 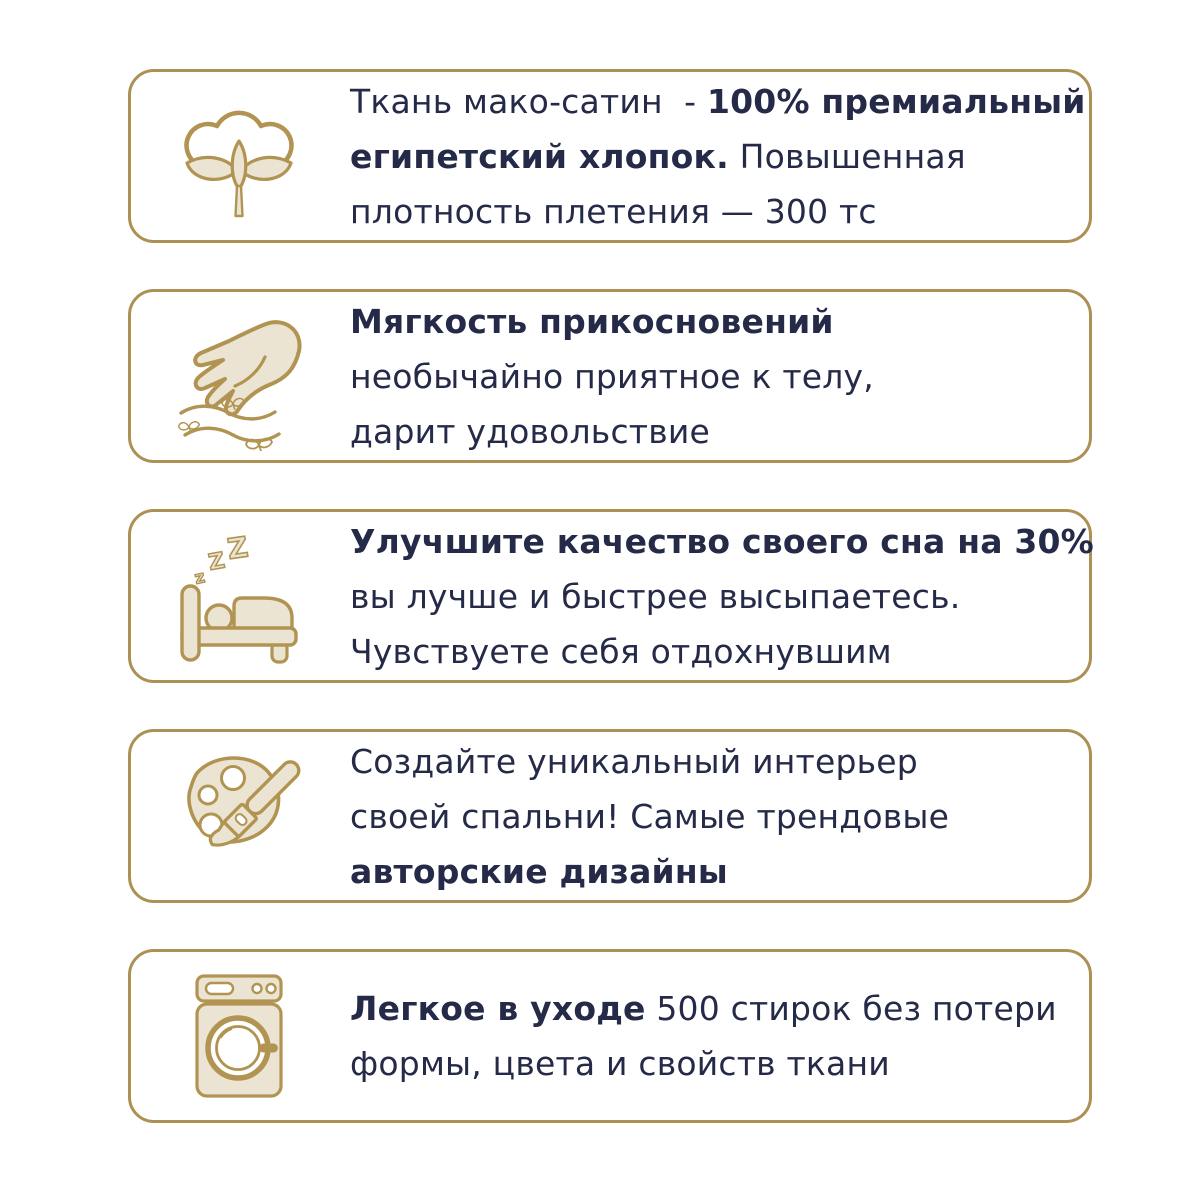 I want to click on text-run: своей спальни! Самые трендовые, so click(x=650, y=816).